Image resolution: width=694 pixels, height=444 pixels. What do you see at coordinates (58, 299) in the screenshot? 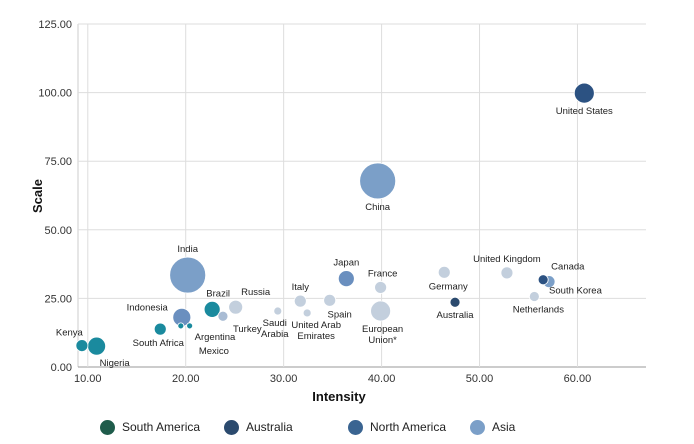
I see `y-tick-label: 25.00` at bounding box center [58, 299].